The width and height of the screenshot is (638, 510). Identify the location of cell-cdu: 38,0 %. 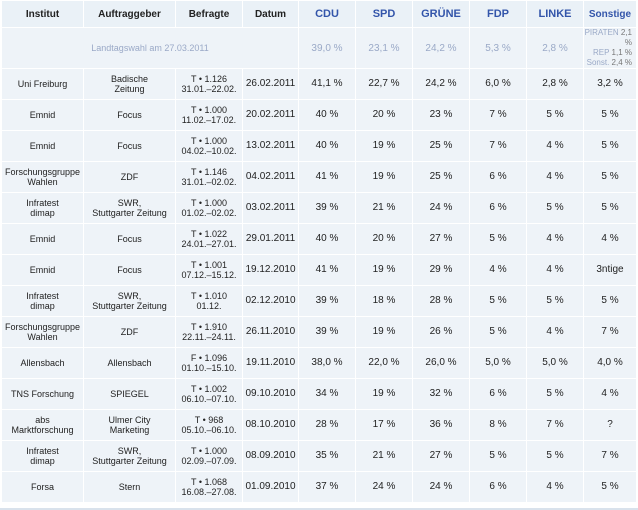
(327, 363).